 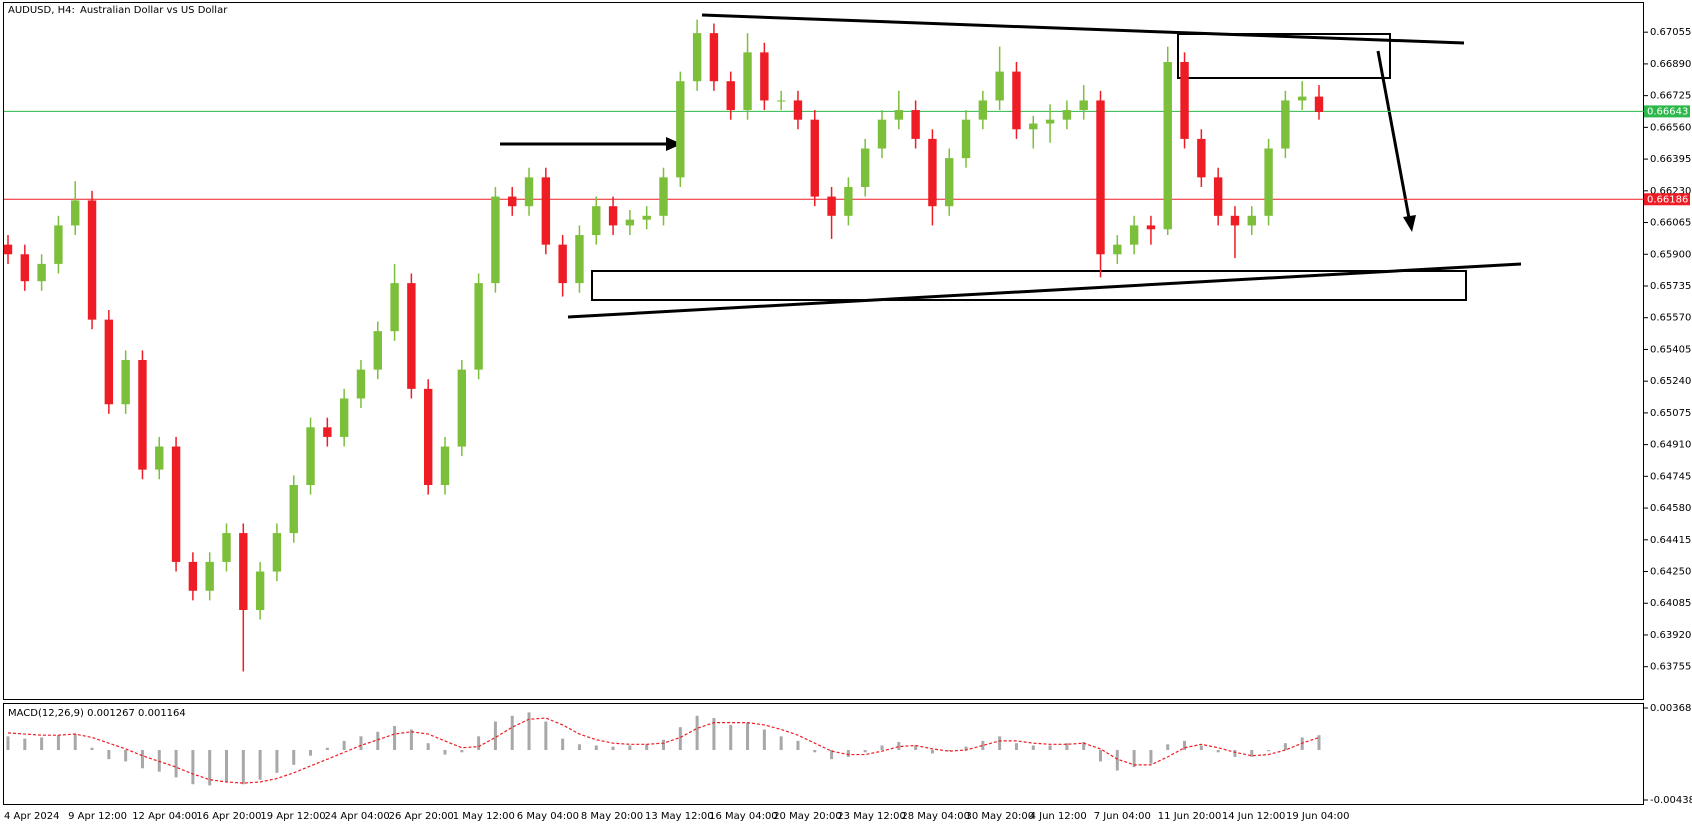 I want to click on y-tick-label: 0.66560, so click(x=1670, y=127).